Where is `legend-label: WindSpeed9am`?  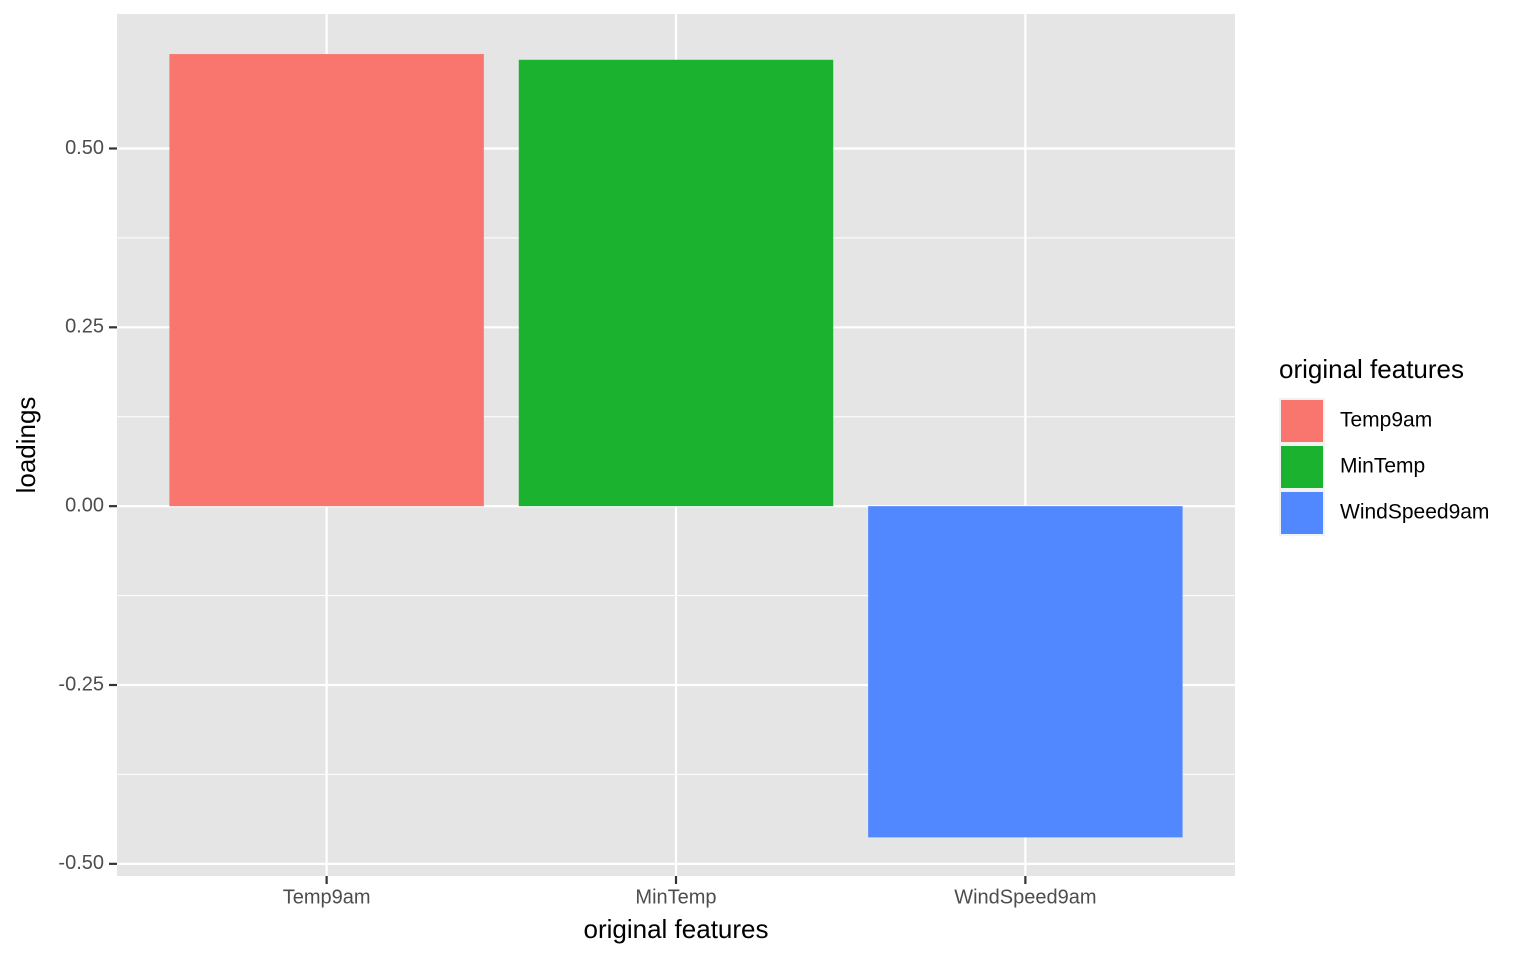 legend-label: WindSpeed9am is located at coordinates (1414, 512).